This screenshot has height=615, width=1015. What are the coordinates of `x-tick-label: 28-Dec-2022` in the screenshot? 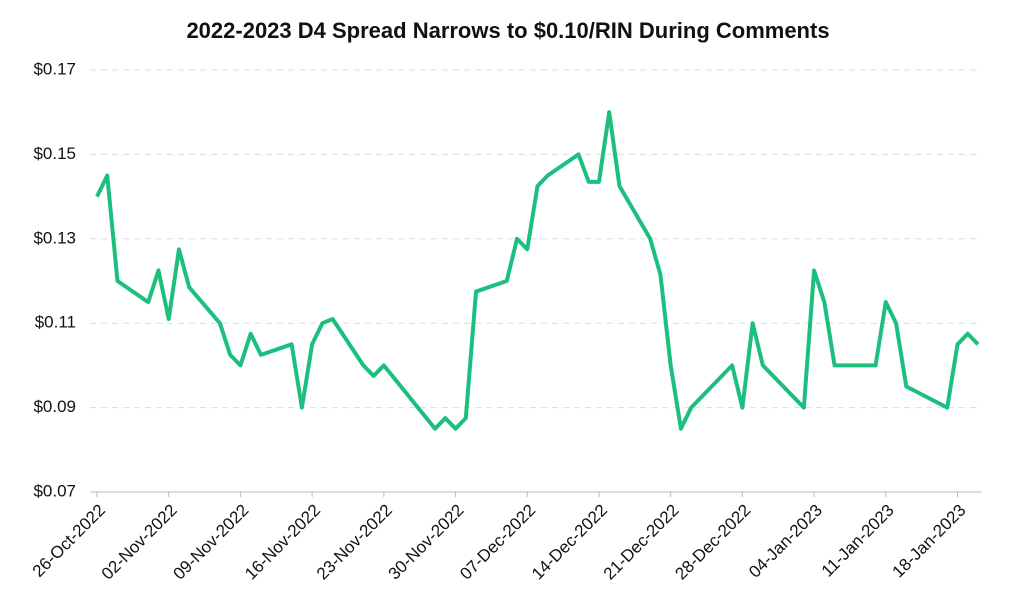 It's located at (712, 542).